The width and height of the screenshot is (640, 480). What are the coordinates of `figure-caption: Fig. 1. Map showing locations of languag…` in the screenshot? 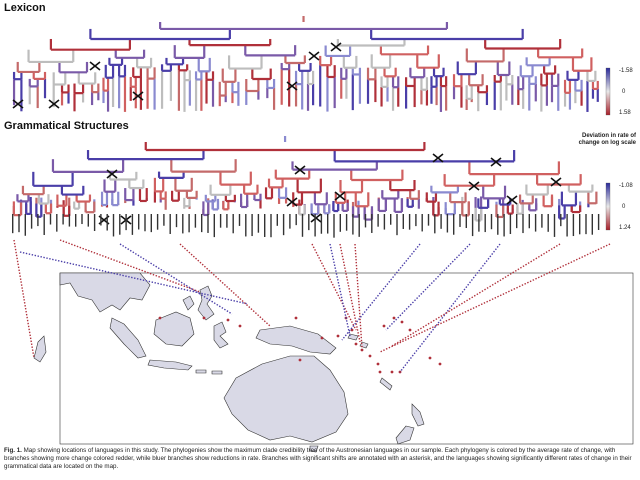 It's located at (320, 459).